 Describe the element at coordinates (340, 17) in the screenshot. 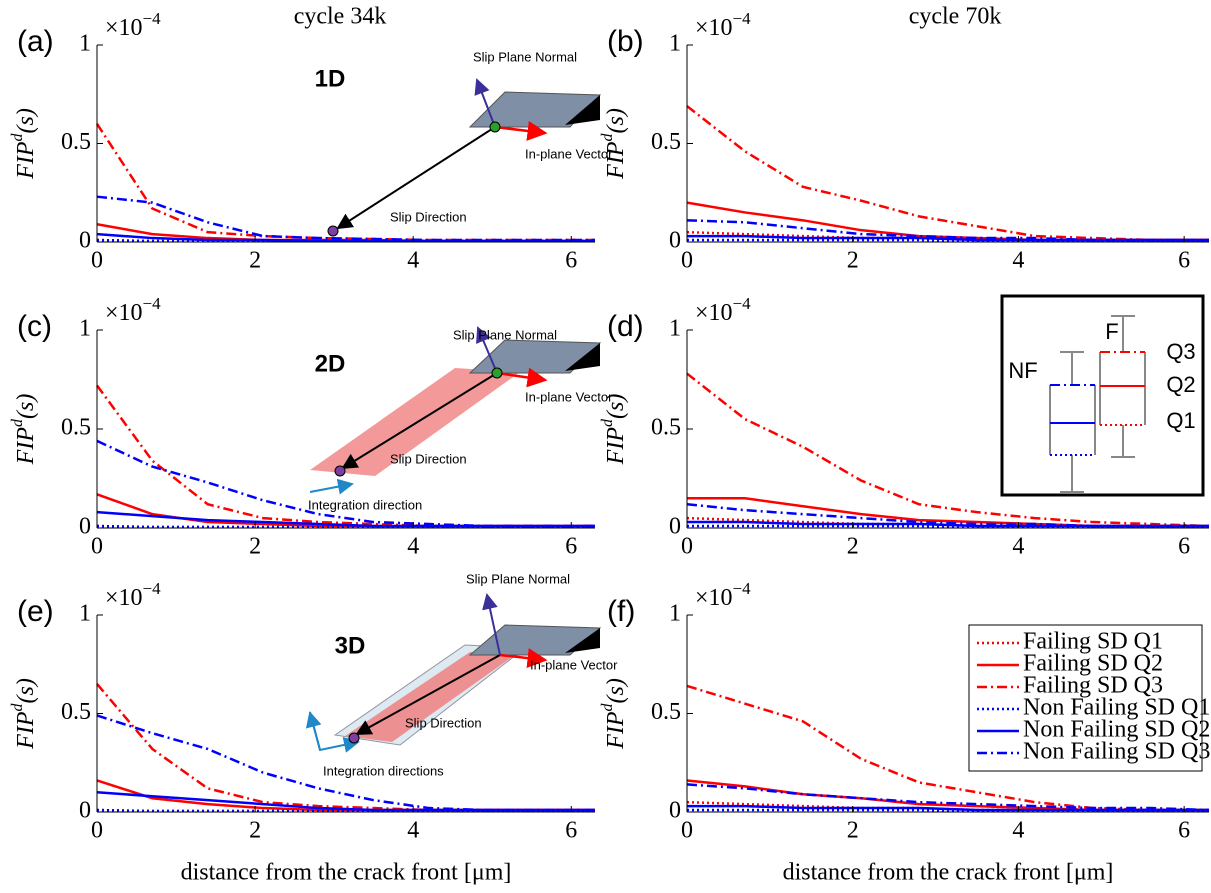

I see `column-title: cycle 34k` at that location.